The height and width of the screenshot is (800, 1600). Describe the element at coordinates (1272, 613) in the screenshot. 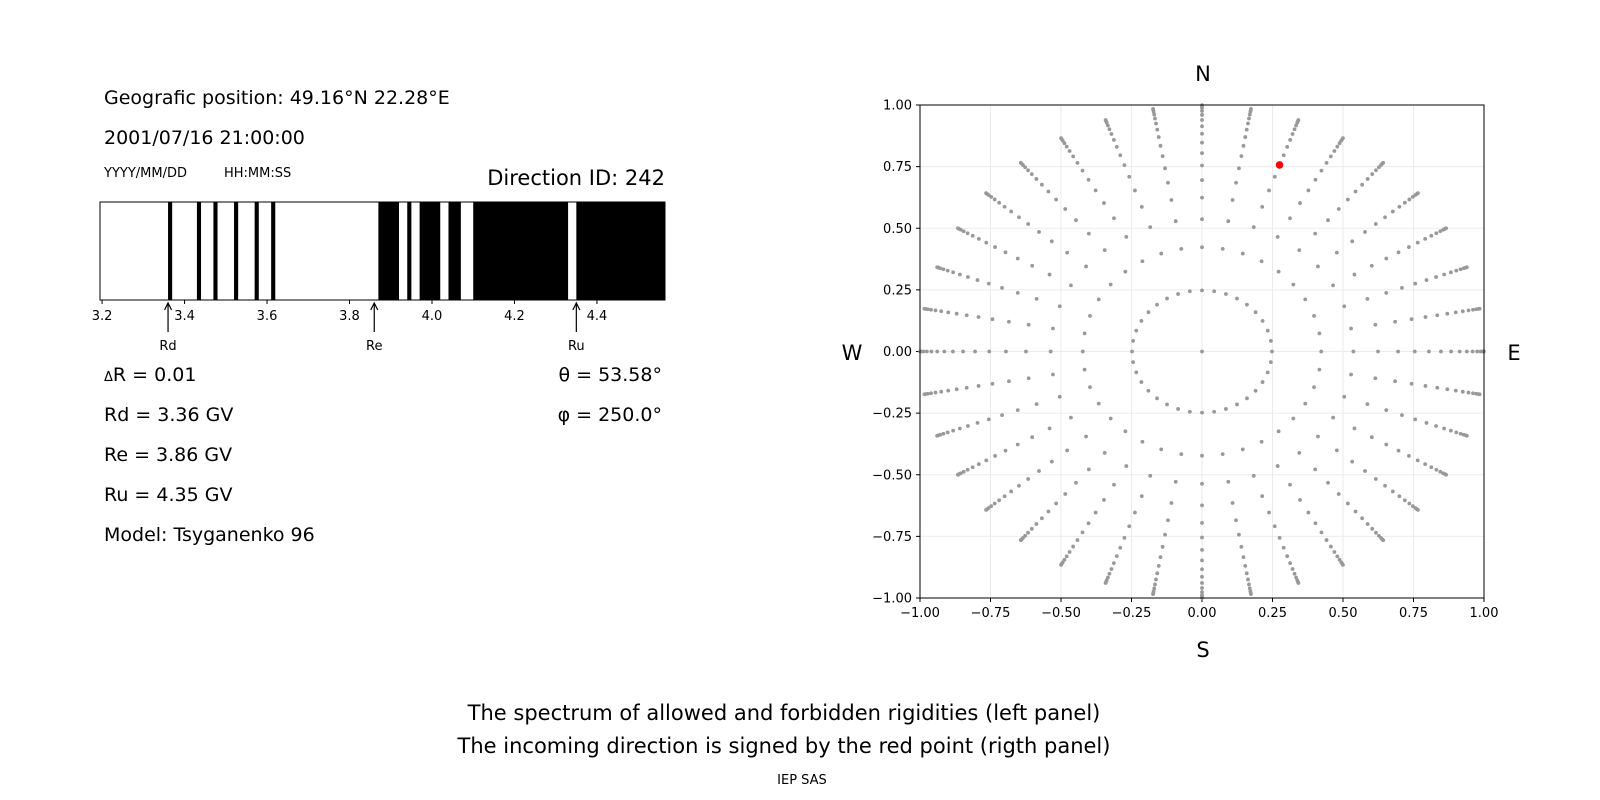

I see `x-tick-label: 0.25` at that location.